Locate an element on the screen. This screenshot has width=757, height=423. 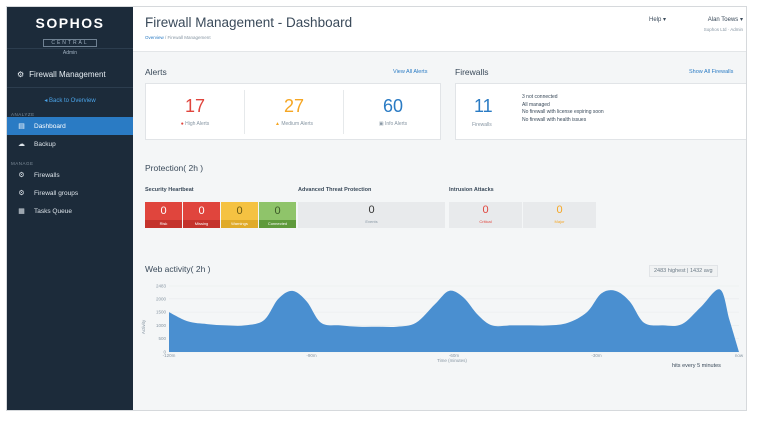
heartbeat-connected: 0 Connected is located at coordinates (277, 215).